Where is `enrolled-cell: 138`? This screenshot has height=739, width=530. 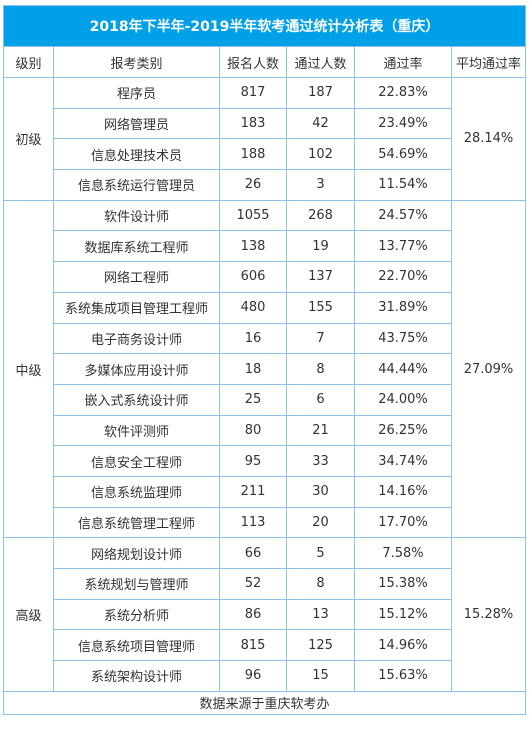
enrolled-cell: 138 is located at coordinates (253, 246).